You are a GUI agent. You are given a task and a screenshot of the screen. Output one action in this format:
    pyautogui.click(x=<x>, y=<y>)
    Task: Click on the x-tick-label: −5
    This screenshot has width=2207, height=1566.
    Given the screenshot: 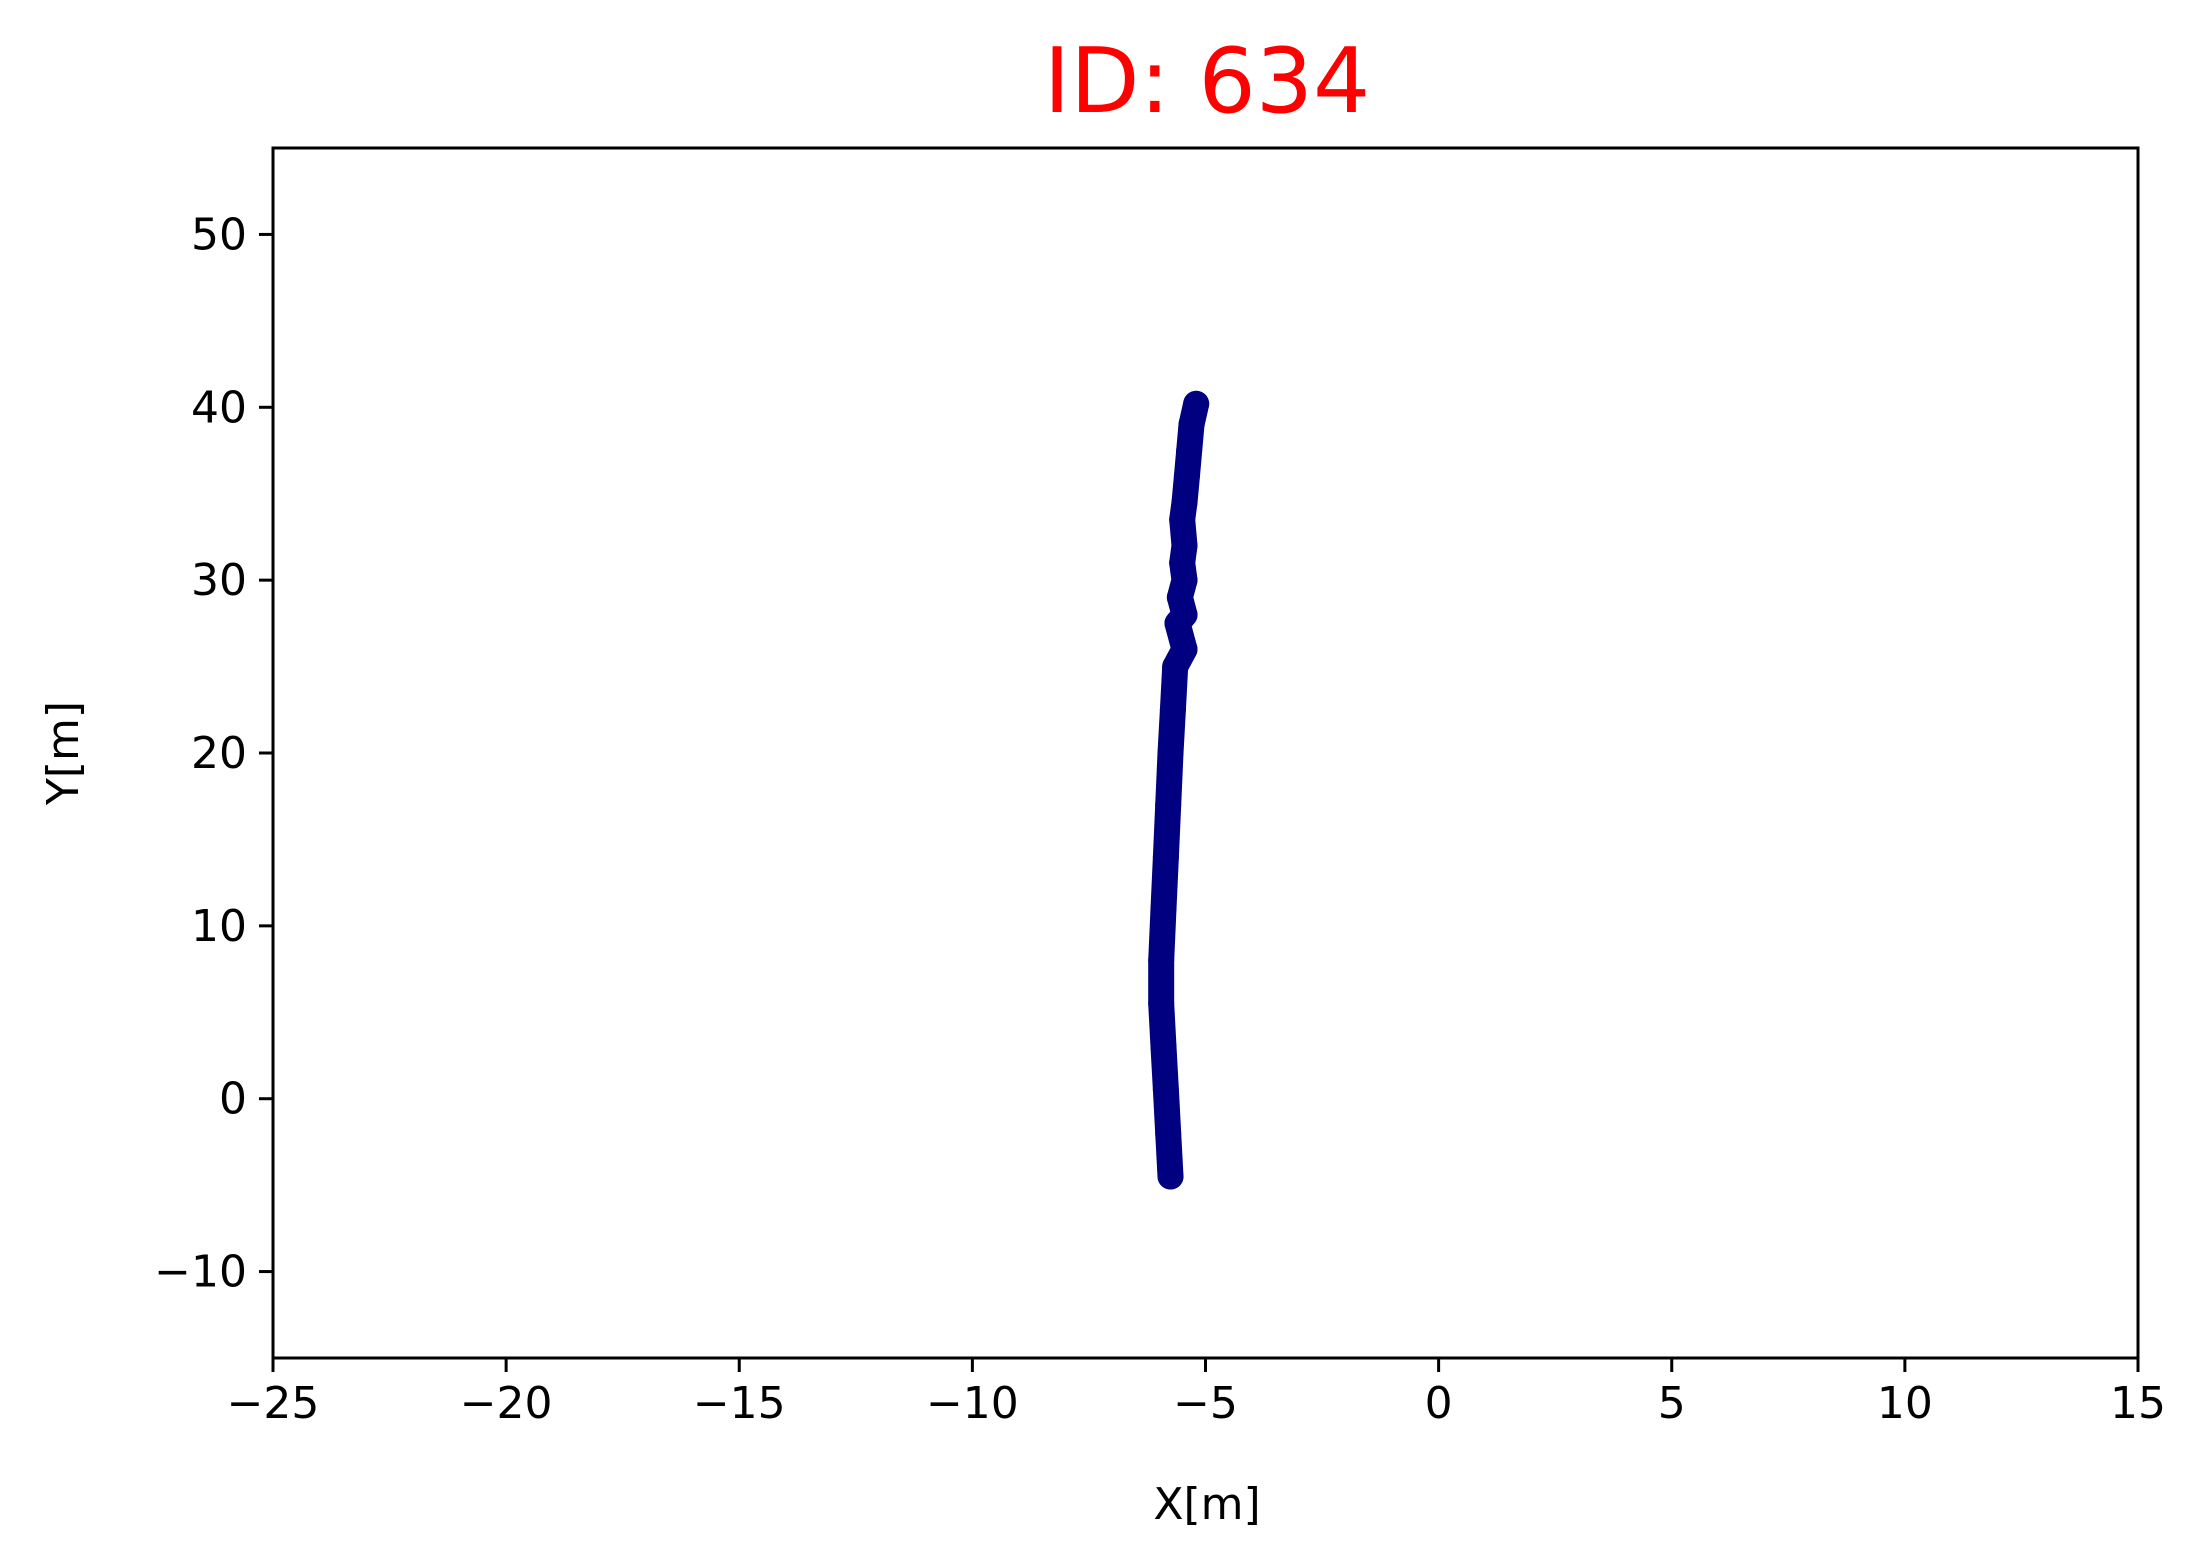 What is the action you would take?
    pyautogui.click(x=1205, y=1403)
    